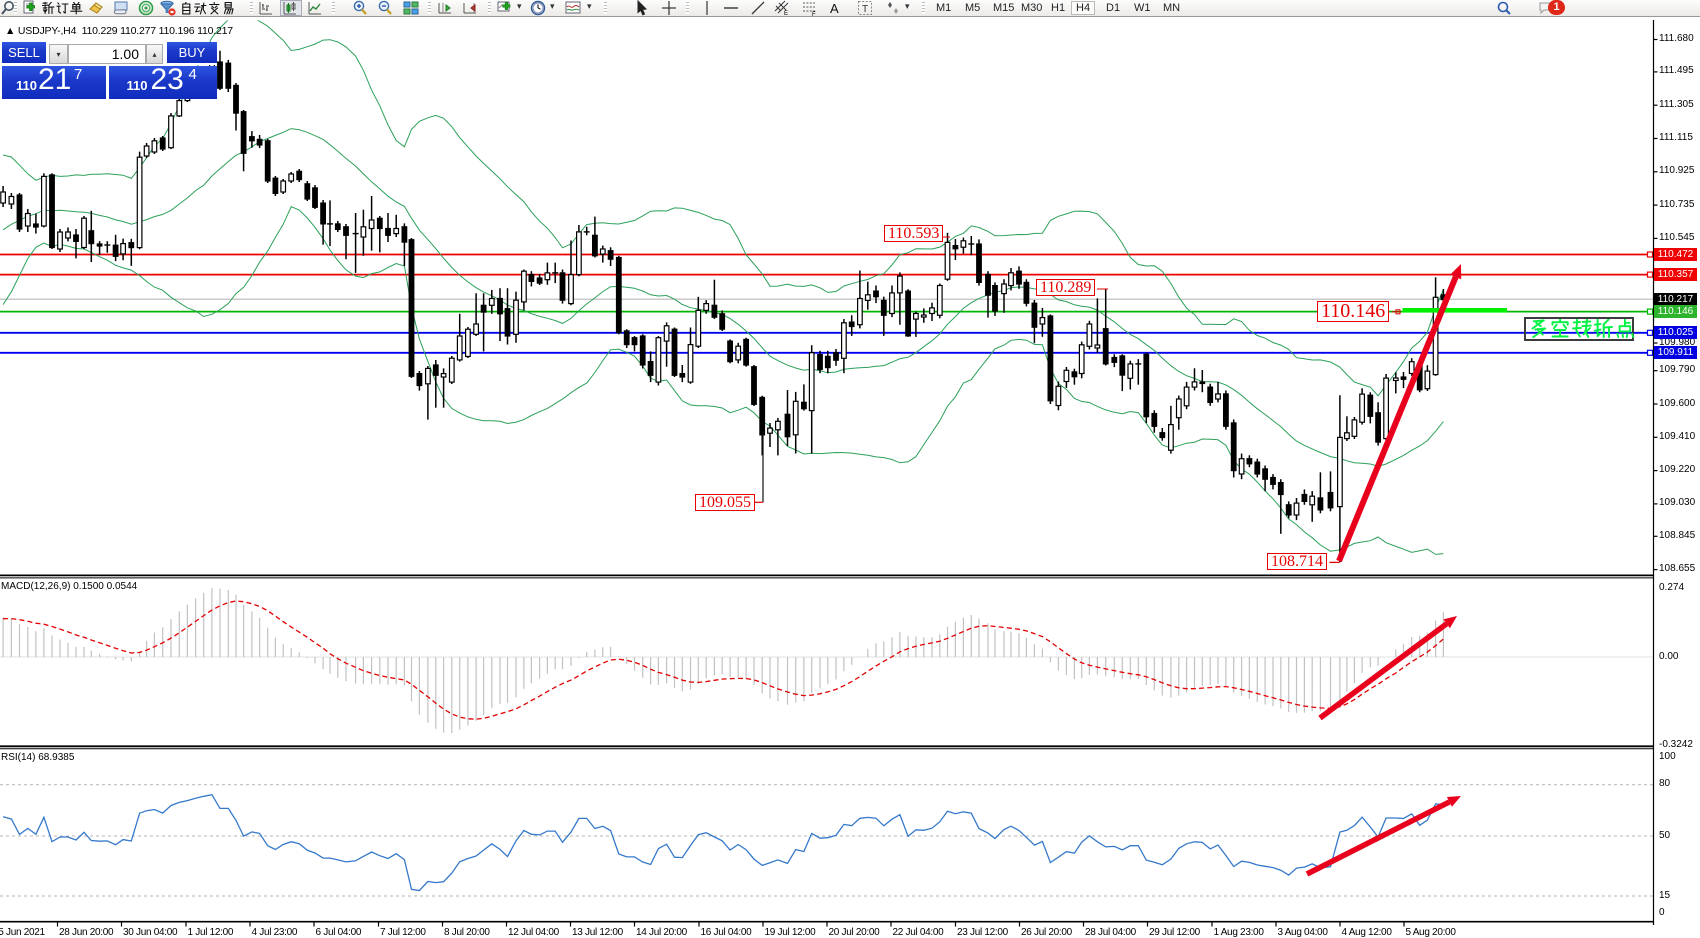 The width and height of the screenshot is (1700, 938). What do you see at coordinates (865, 9) in the screenshot?
I see `svg-text: T` at bounding box center [865, 9].